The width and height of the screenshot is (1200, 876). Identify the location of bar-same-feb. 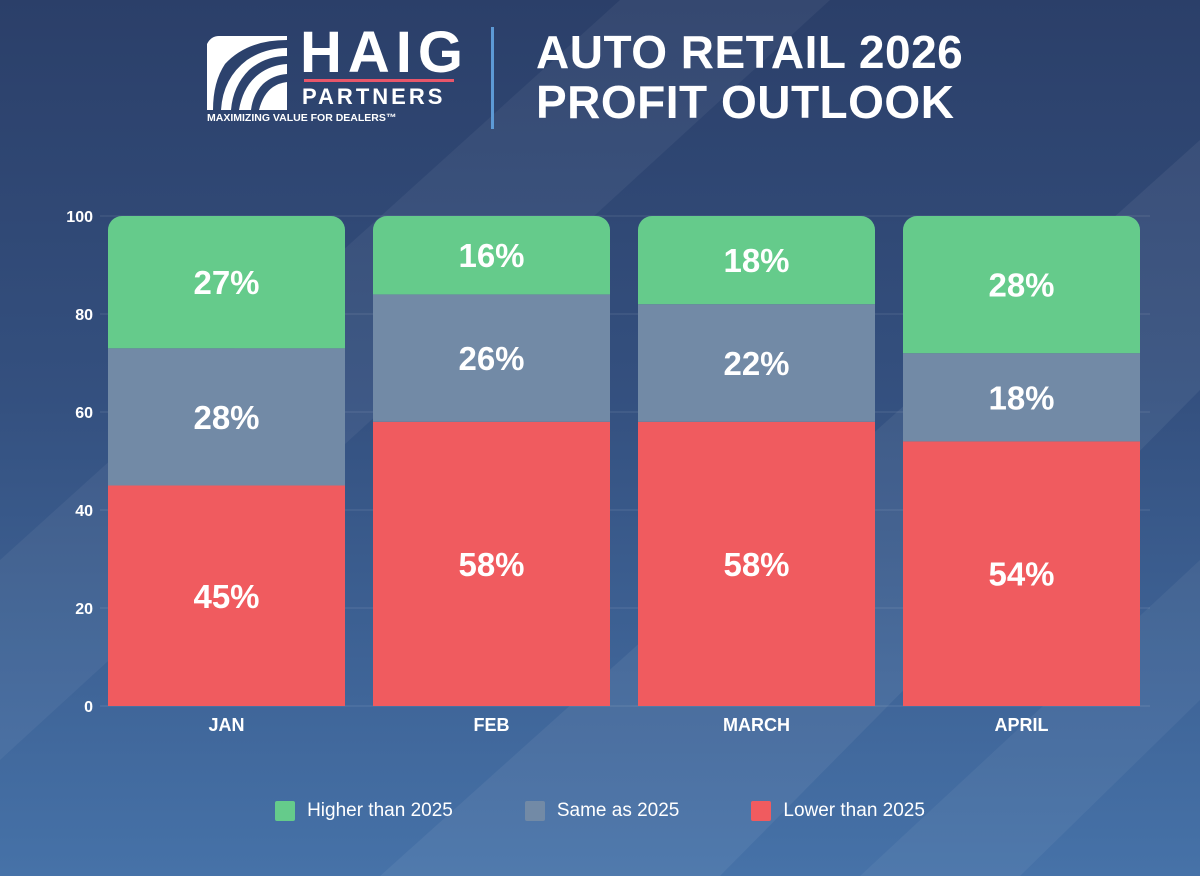
(491, 358).